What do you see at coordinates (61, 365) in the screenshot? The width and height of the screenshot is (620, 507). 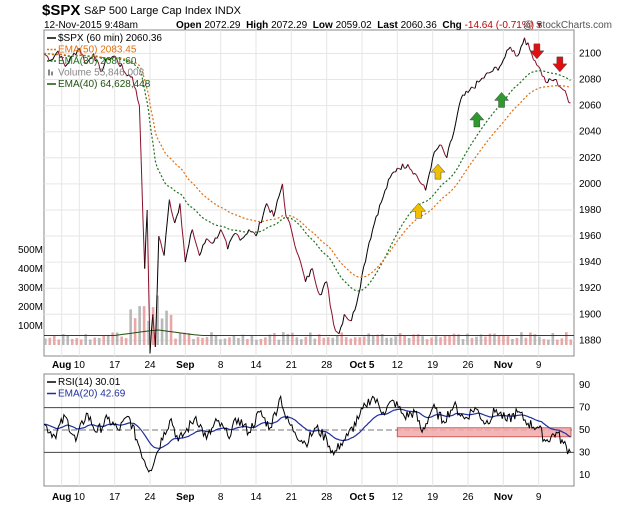 I see `x-tick-label: Aug` at bounding box center [61, 365].